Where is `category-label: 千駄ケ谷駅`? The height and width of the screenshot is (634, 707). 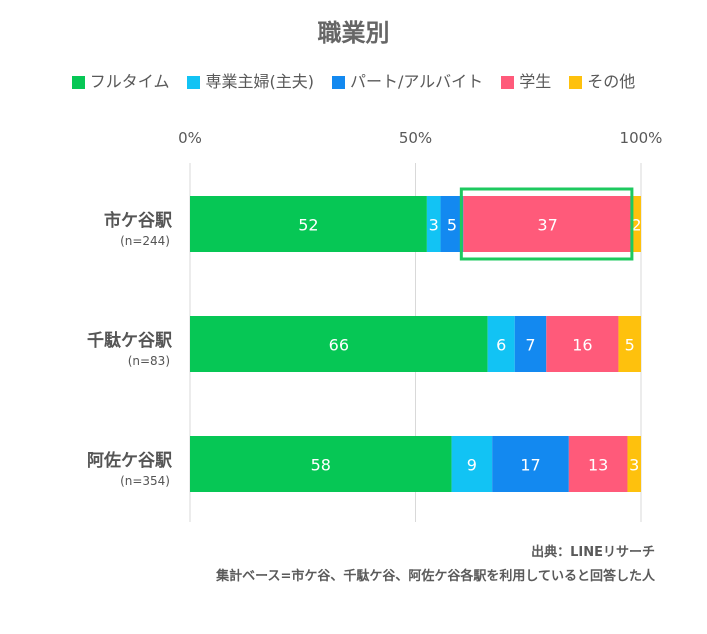 category-label: 千駄ケ谷駅 is located at coordinates (130, 340).